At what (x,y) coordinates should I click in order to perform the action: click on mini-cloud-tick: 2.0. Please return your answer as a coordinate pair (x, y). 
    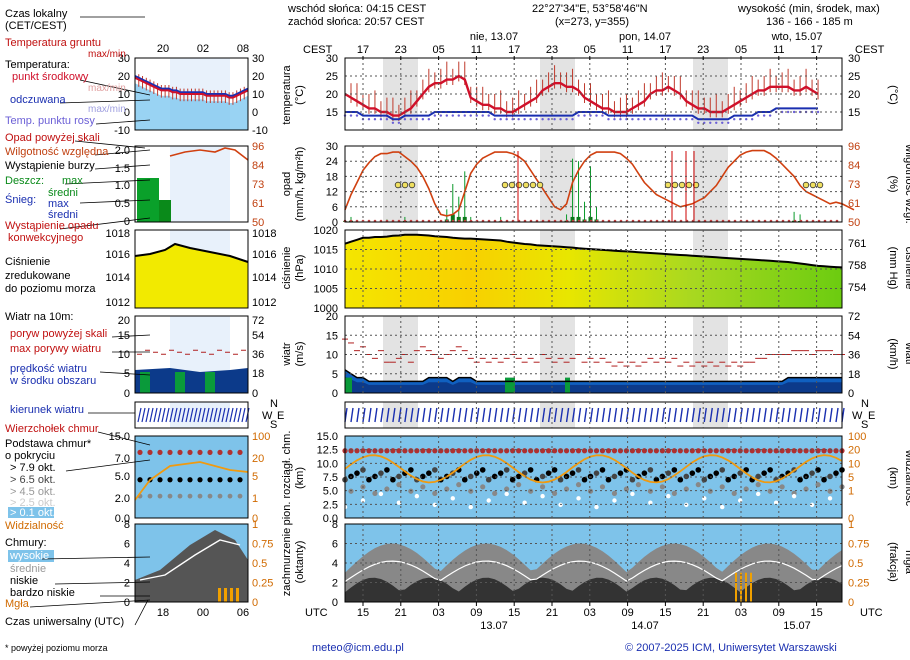
    Looking at the image, I should click on (122, 499).